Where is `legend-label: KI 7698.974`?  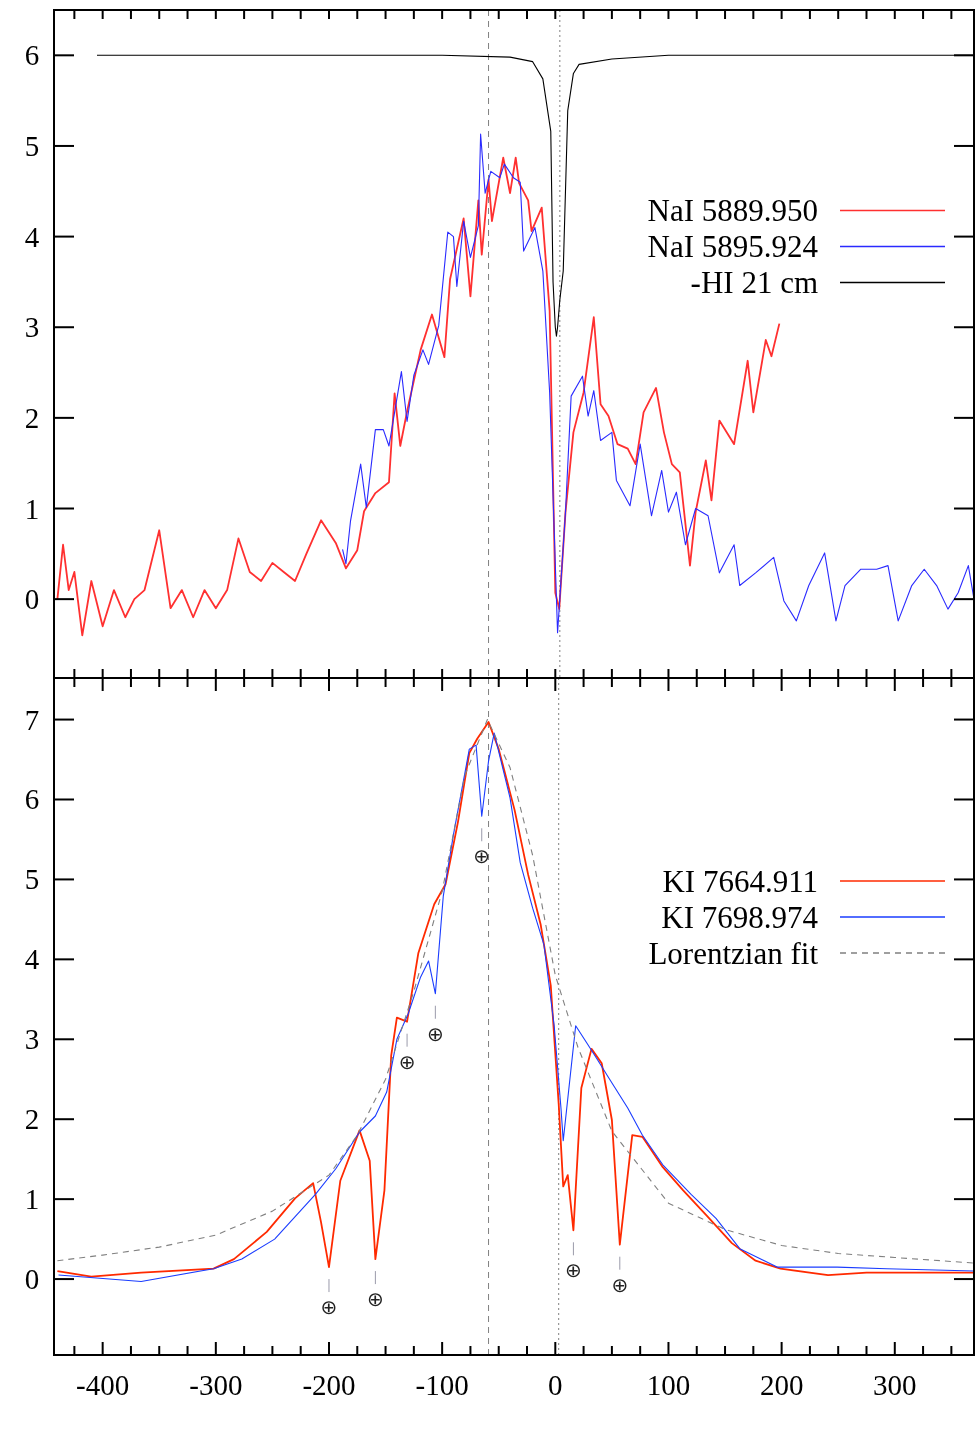
legend-label: KI 7698.974 is located at coordinates (740, 917).